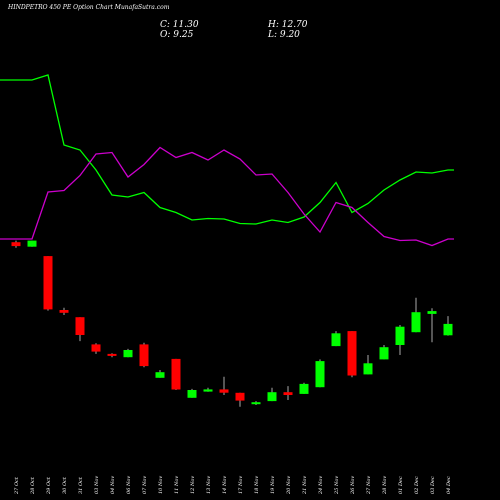 Image resolution: width=500 pixels, height=500 pixels. Describe the element at coordinates (385, 485) in the screenshot. I see `x-tick-label-24: 28 Nov` at that location.